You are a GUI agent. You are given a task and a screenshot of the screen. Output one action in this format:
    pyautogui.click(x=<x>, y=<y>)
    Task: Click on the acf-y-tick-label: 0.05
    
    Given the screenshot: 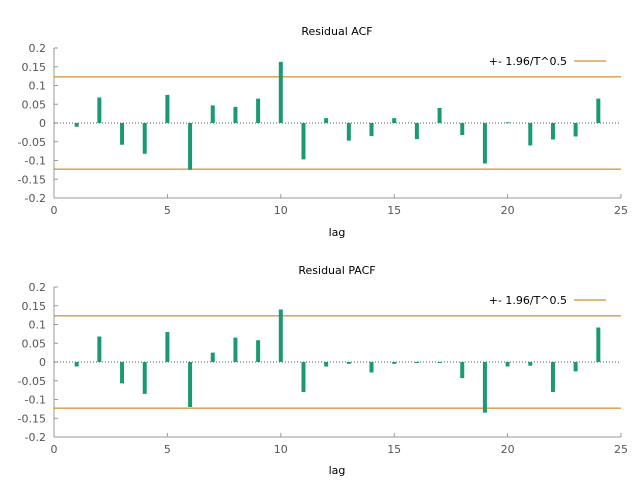 What is the action you would take?
    pyautogui.click(x=34, y=104)
    